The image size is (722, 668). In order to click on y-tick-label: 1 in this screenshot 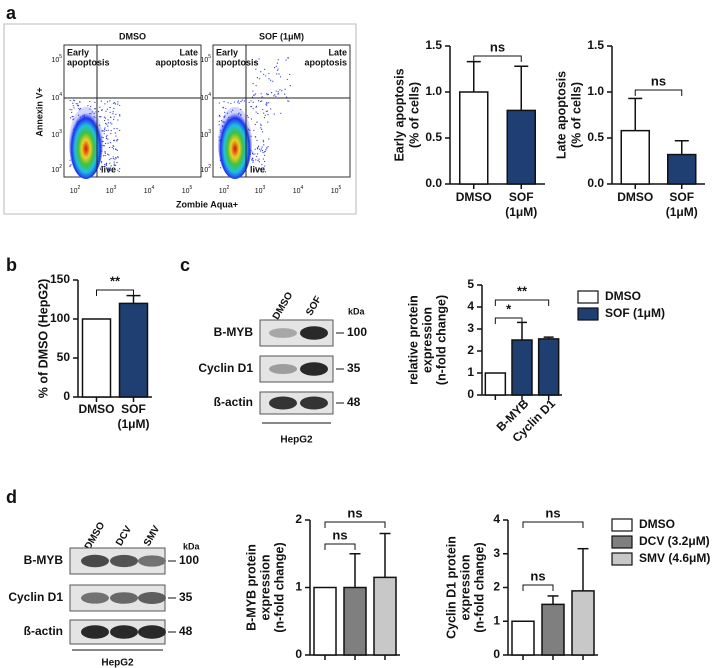, I will do `click(470, 372)`.